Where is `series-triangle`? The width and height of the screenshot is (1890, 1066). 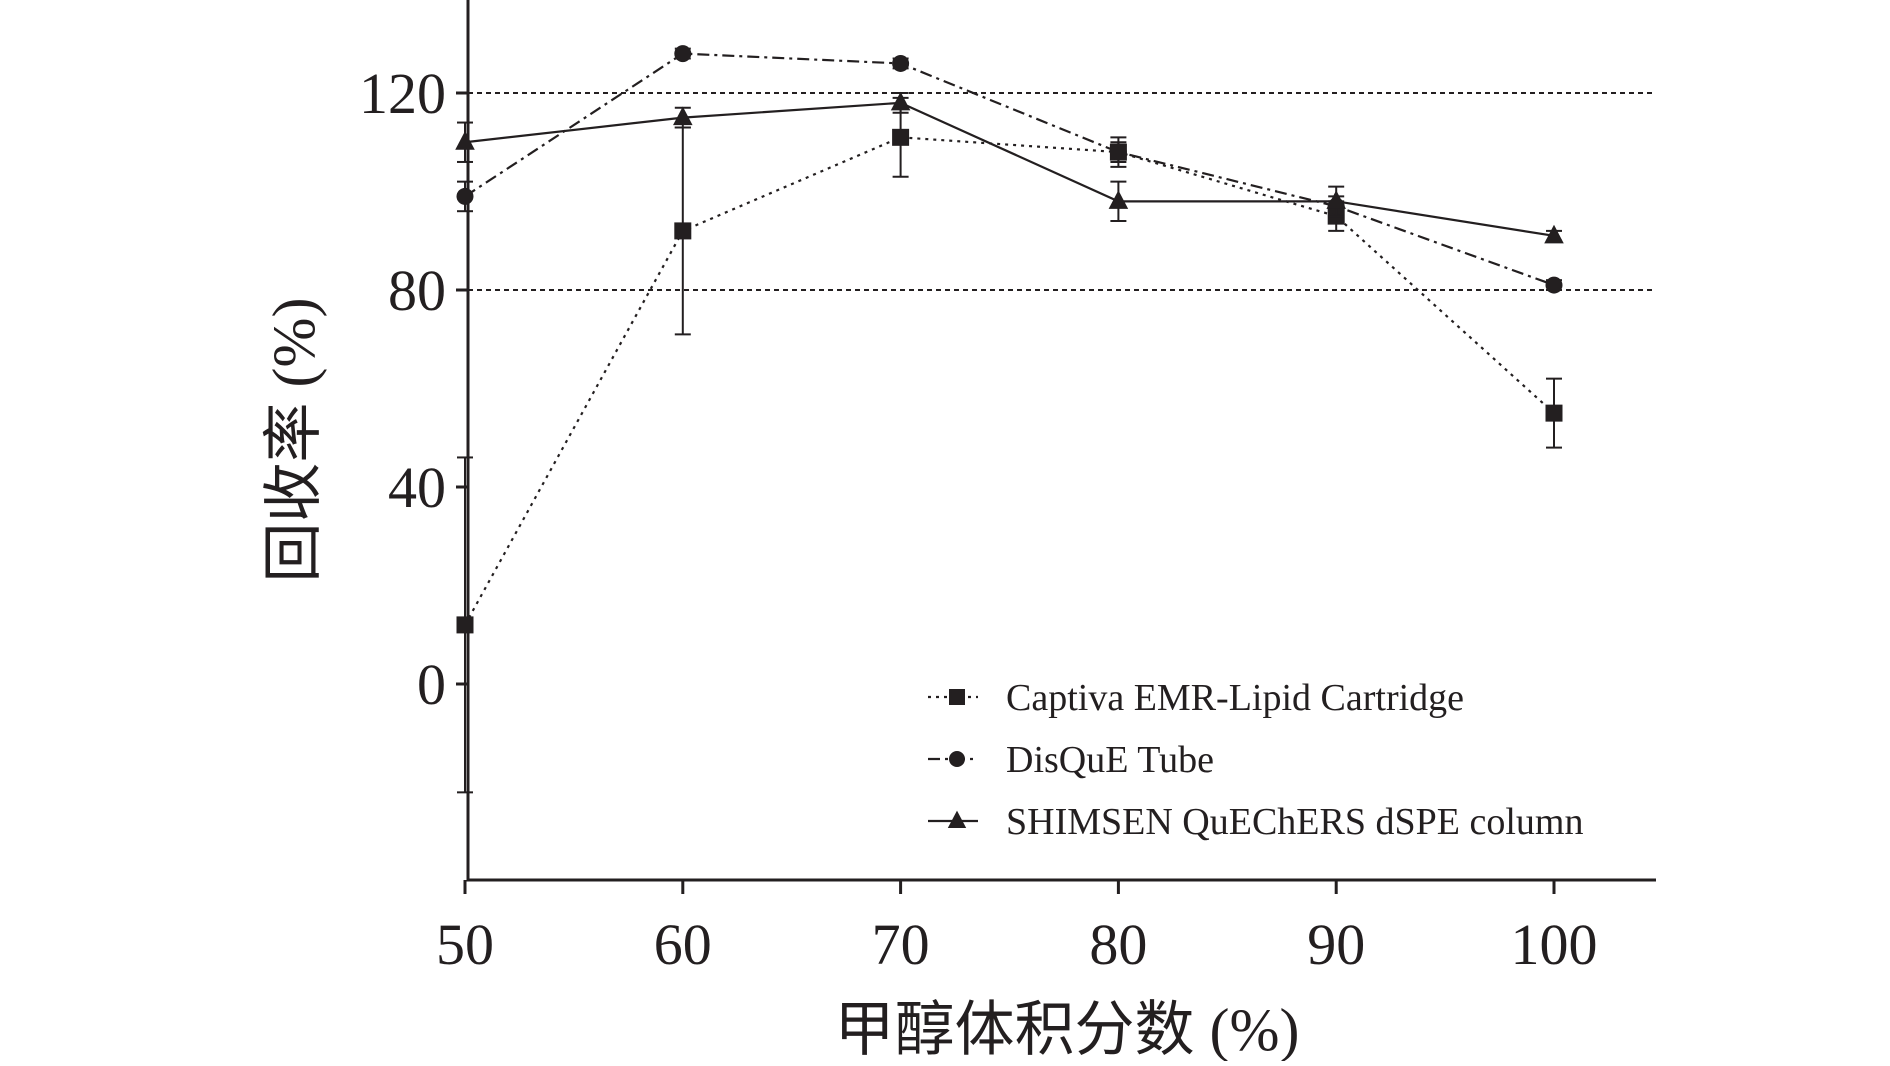
series-triangle is located at coordinates (1009, 167).